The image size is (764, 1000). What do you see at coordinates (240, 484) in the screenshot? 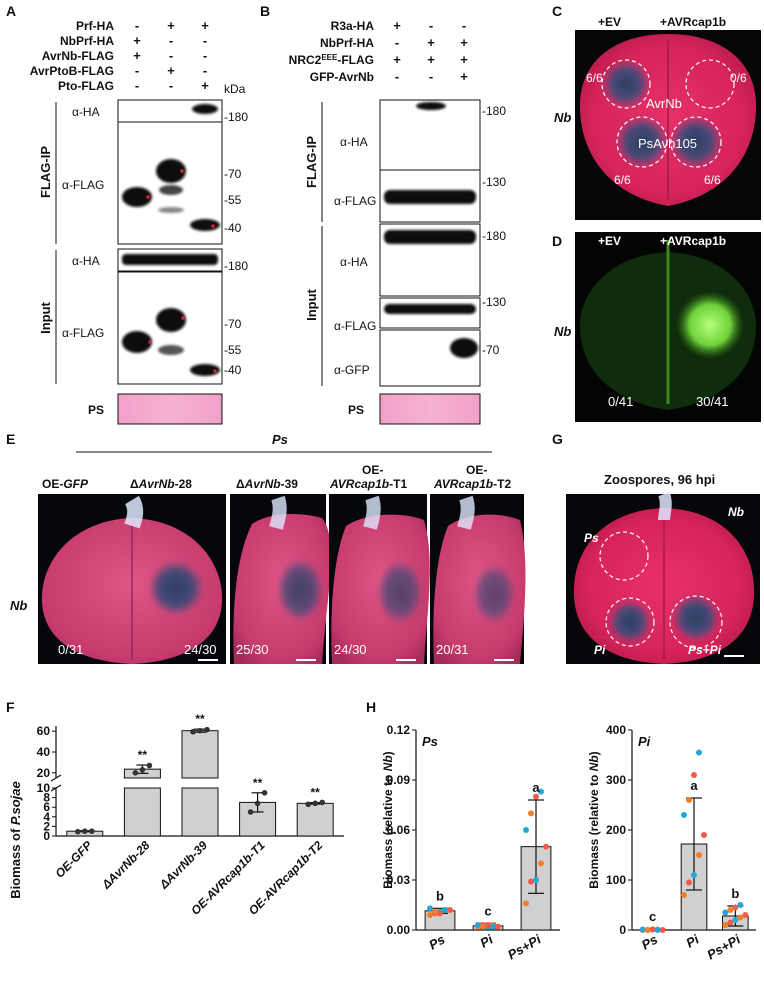
I see `e-label-3a: Δ` at bounding box center [240, 484].